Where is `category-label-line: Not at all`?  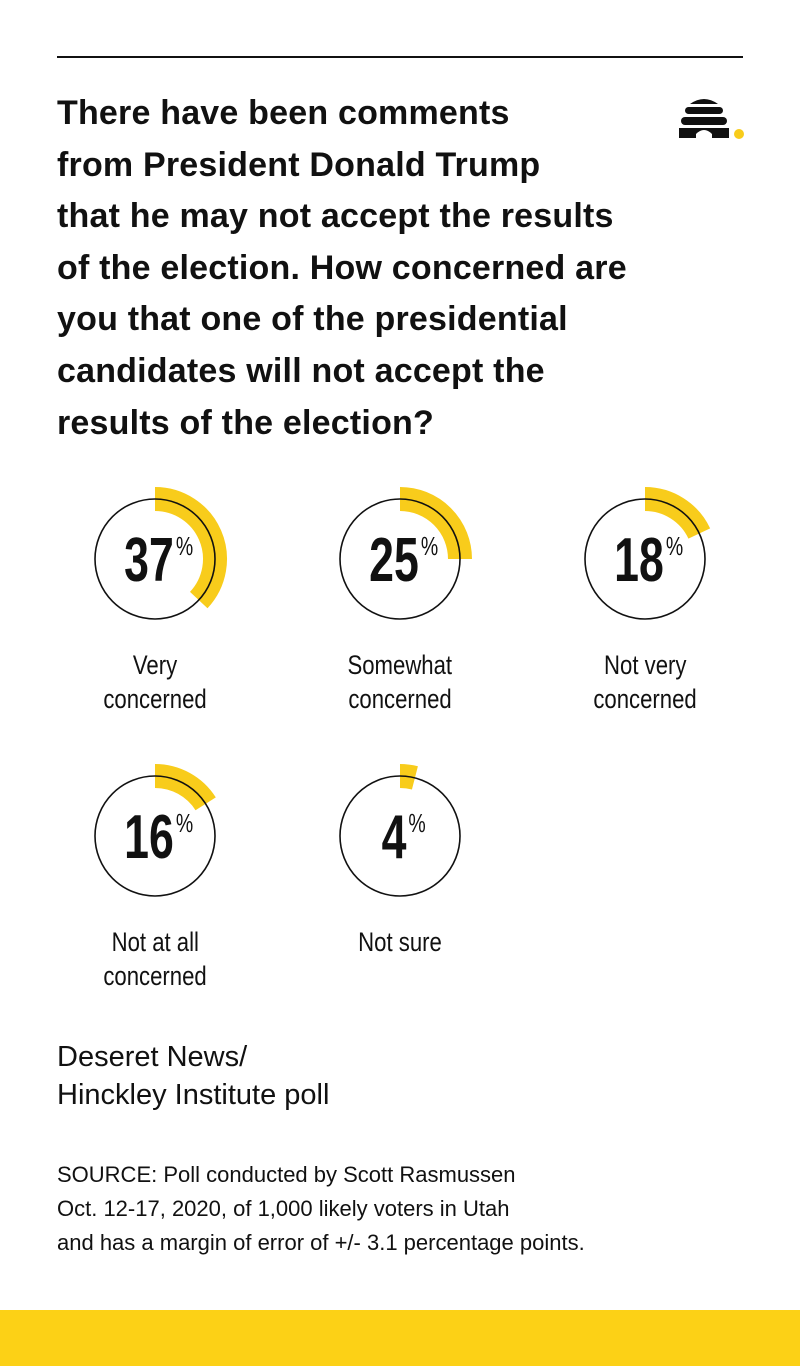
category-label-line: Not at all is located at coordinates (155, 942).